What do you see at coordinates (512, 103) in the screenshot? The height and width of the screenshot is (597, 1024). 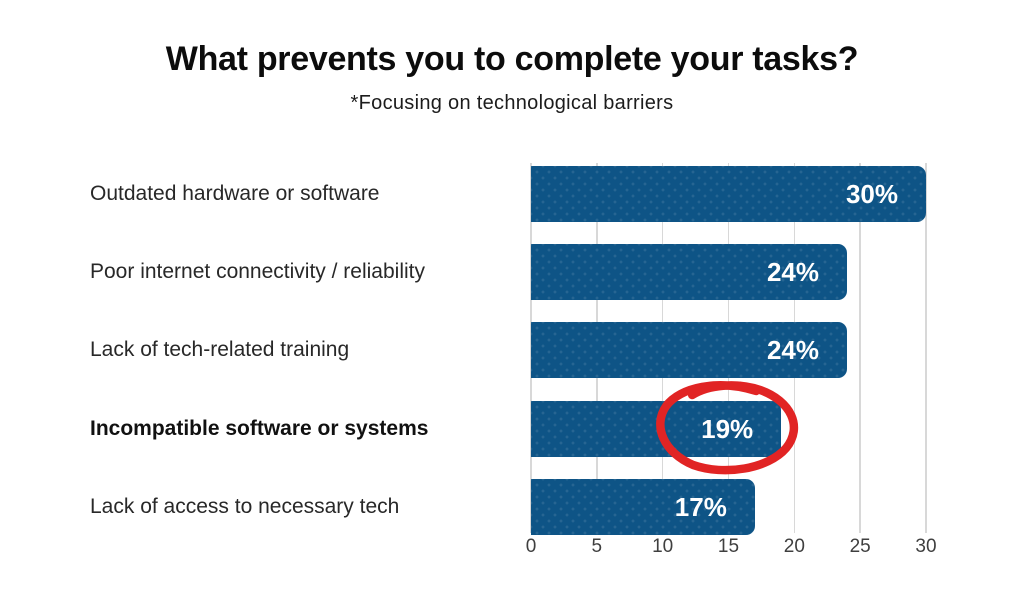 I see `chart-subtitle: *Focusing on technological barriers` at bounding box center [512, 103].